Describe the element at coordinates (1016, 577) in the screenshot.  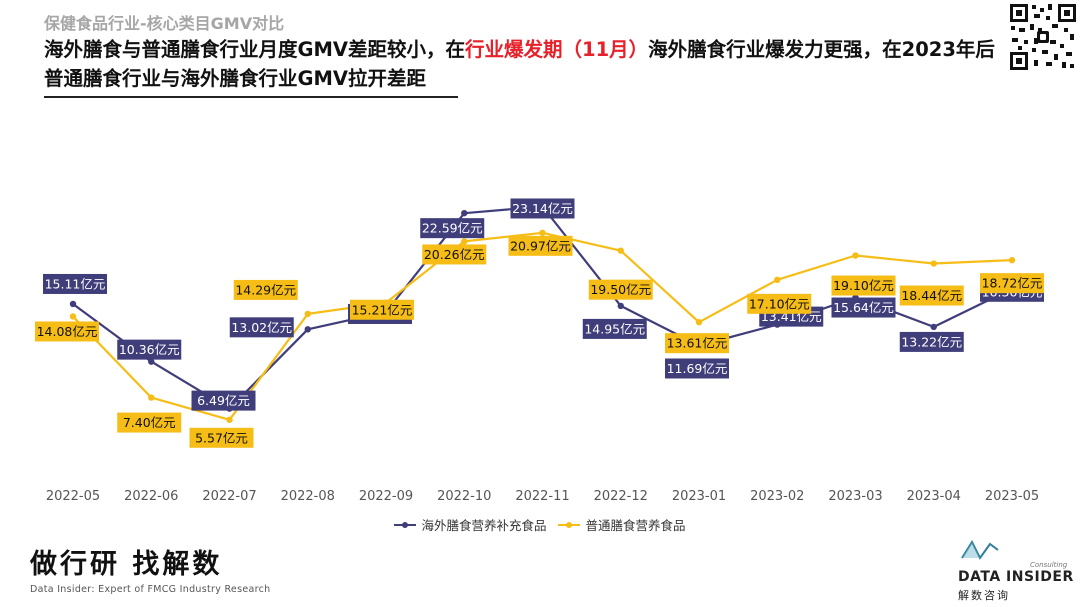
I see `brand-name: DATA INSIDER` at that location.